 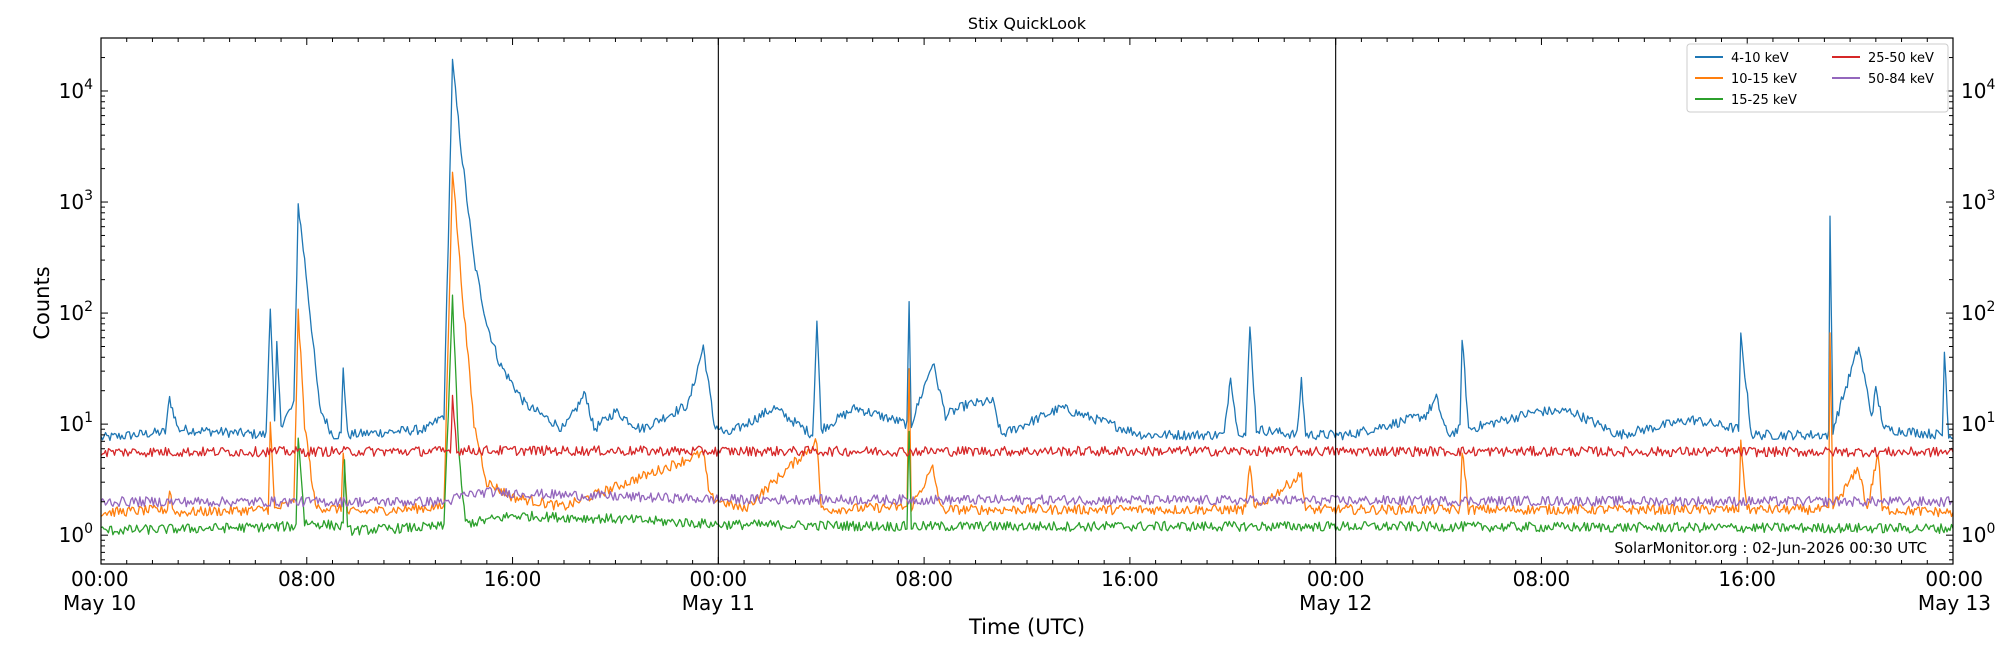 What do you see at coordinates (1978, 534) in the screenshot?
I see `y-tick-label-right: 10⁰` at bounding box center [1978, 534].